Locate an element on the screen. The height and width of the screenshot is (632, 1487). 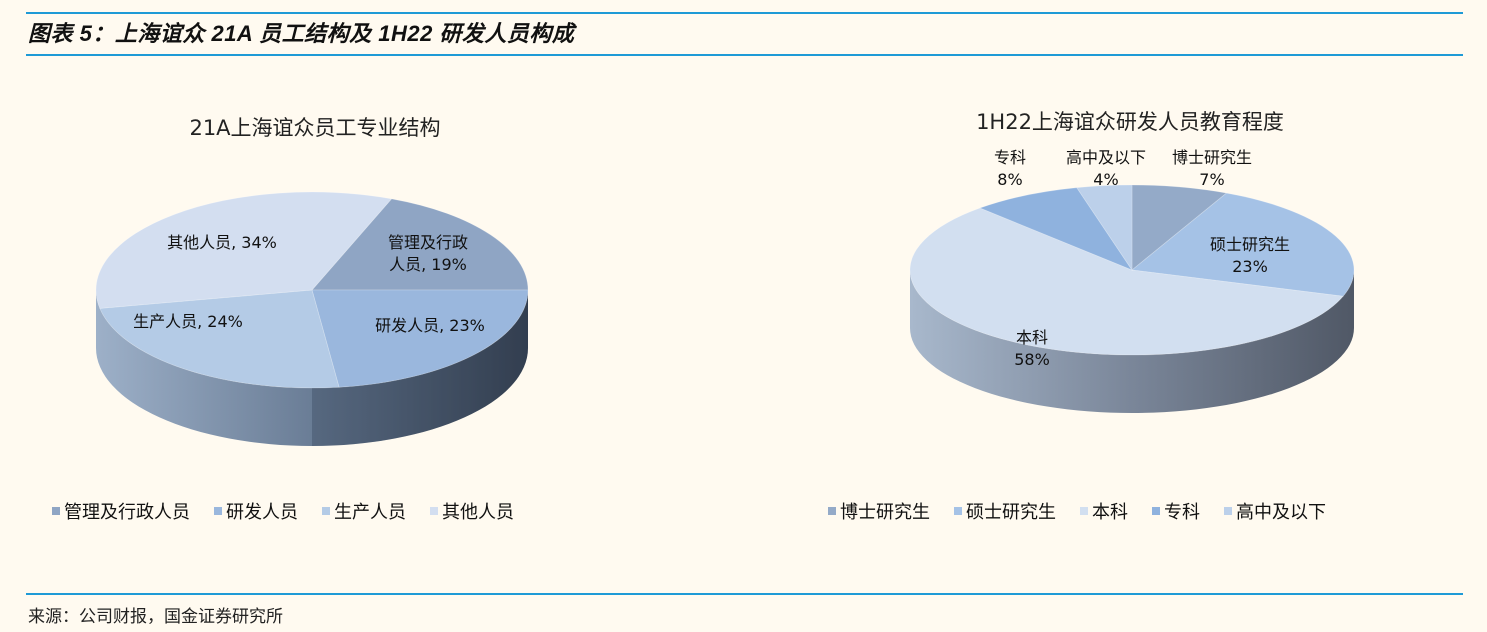
bottom-rule is located at coordinates (744, 594).